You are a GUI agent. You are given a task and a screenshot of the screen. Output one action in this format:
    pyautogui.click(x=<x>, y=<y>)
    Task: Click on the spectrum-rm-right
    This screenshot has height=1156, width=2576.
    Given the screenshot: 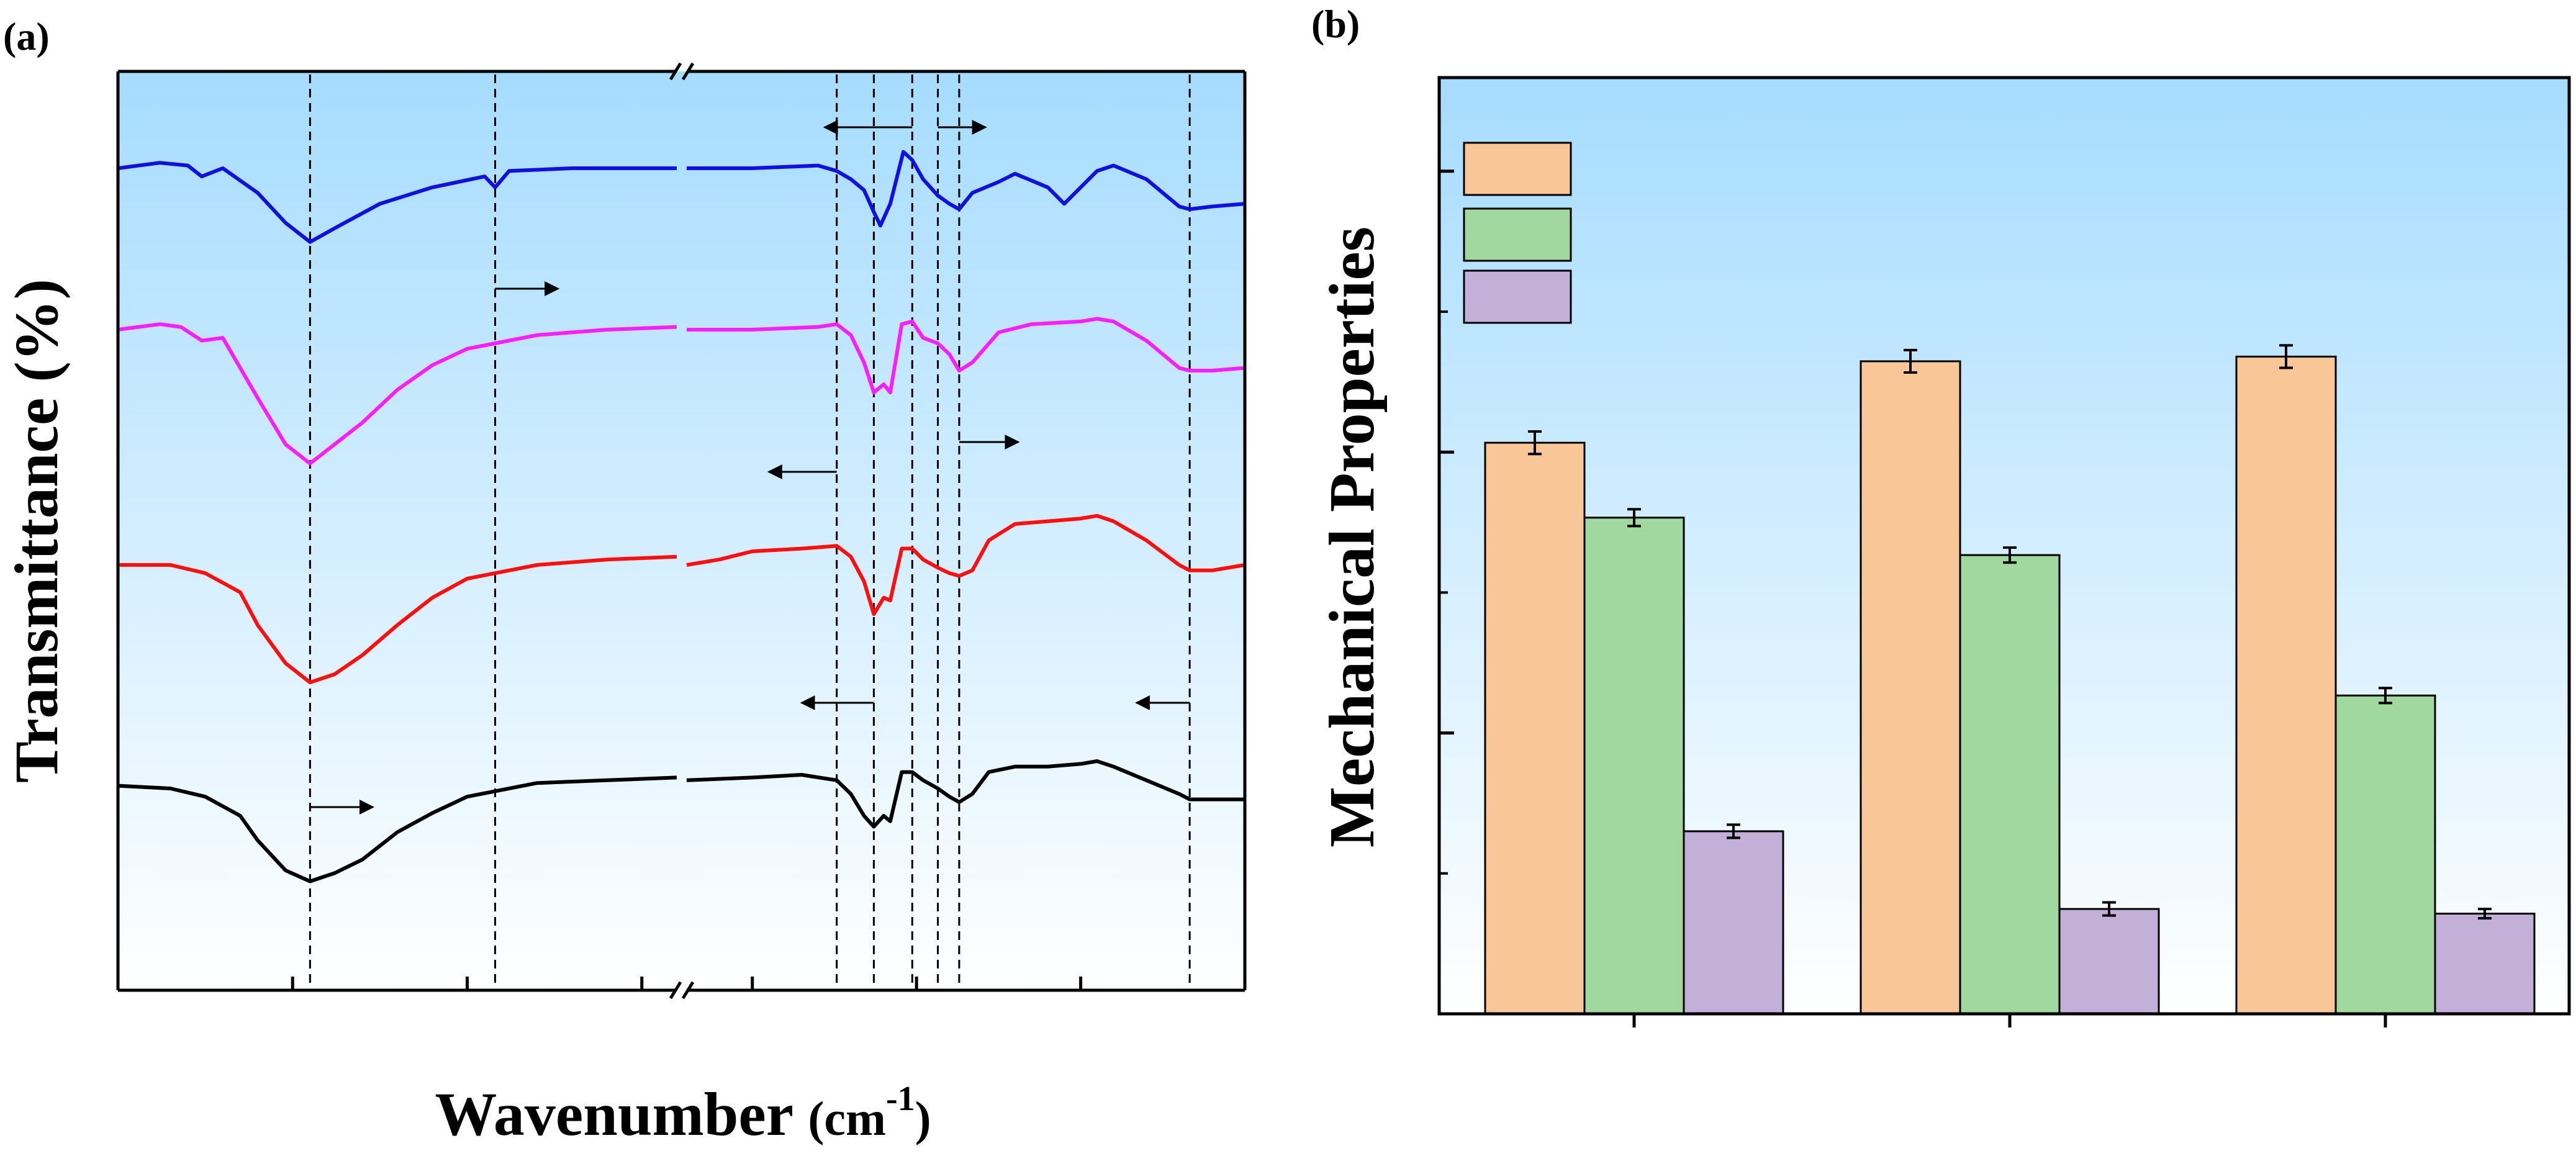 What is the action you would take?
    pyautogui.click(x=966, y=189)
    